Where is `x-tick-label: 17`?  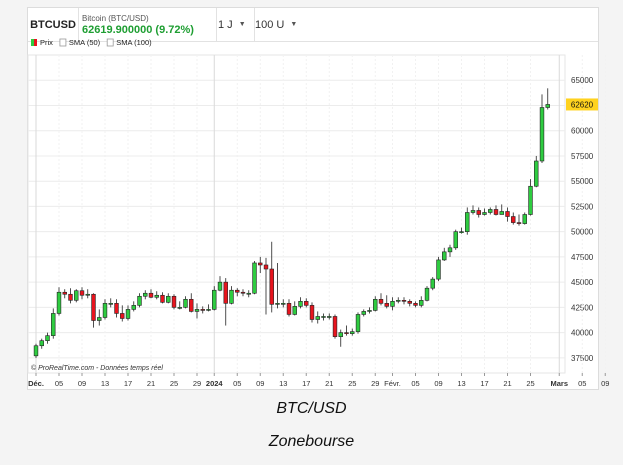 x-tick-label: 17 is located at coordinates (484, 383).